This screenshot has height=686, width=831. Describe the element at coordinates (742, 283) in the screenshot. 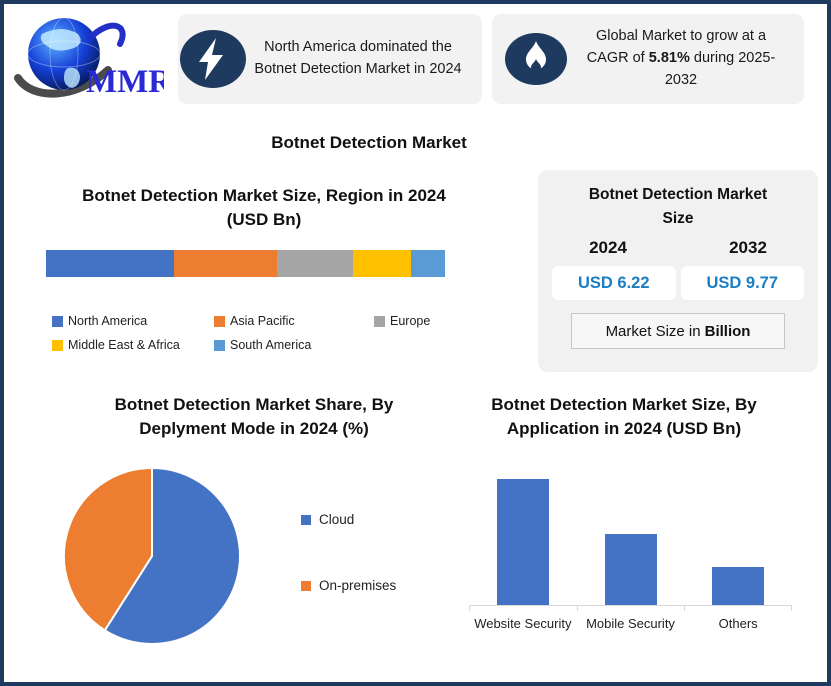

I see `market-value-2032: USD 9.77` at that location.